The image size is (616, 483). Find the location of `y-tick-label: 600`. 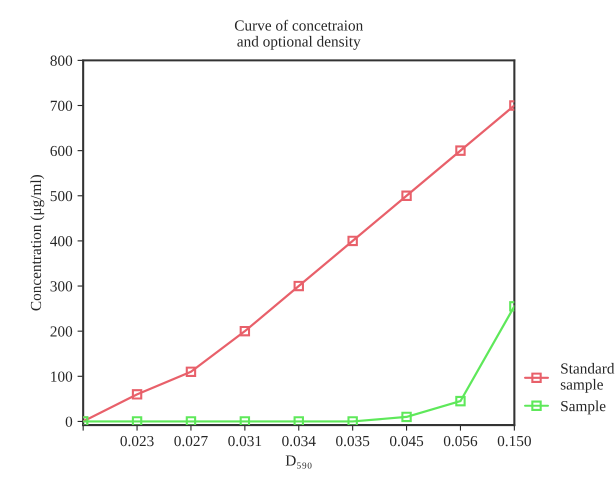

y-tick-label: 600 is located at coordinates (61, 151).